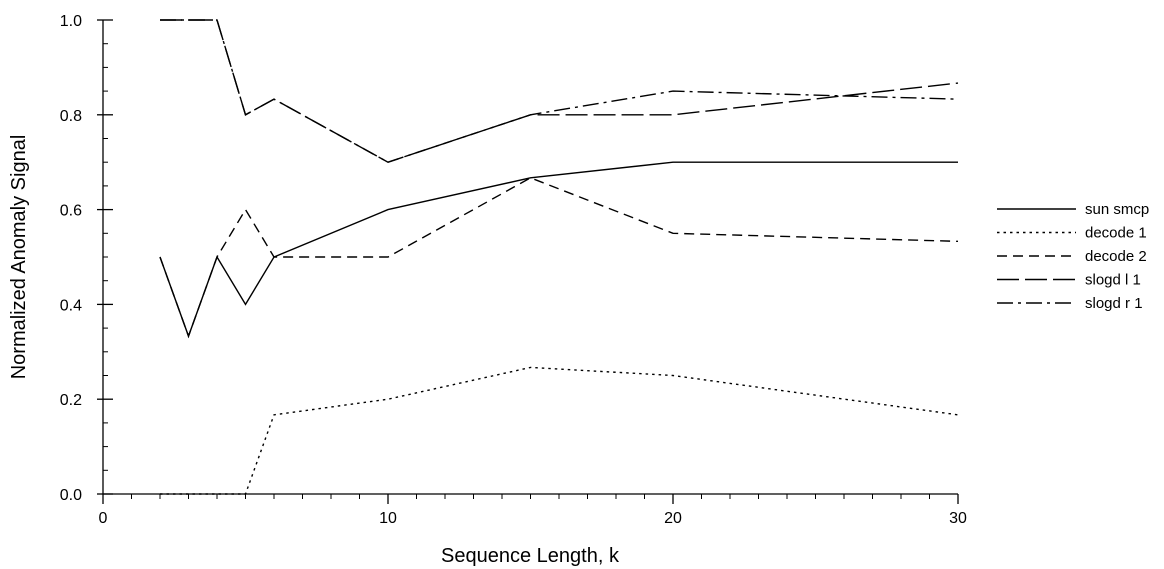 The height and width of the screenshot is (569, 1164). Describe the element at coordinates (1113, 280) in the screenshot. I see `legend-label: slogd l 1` at that location.